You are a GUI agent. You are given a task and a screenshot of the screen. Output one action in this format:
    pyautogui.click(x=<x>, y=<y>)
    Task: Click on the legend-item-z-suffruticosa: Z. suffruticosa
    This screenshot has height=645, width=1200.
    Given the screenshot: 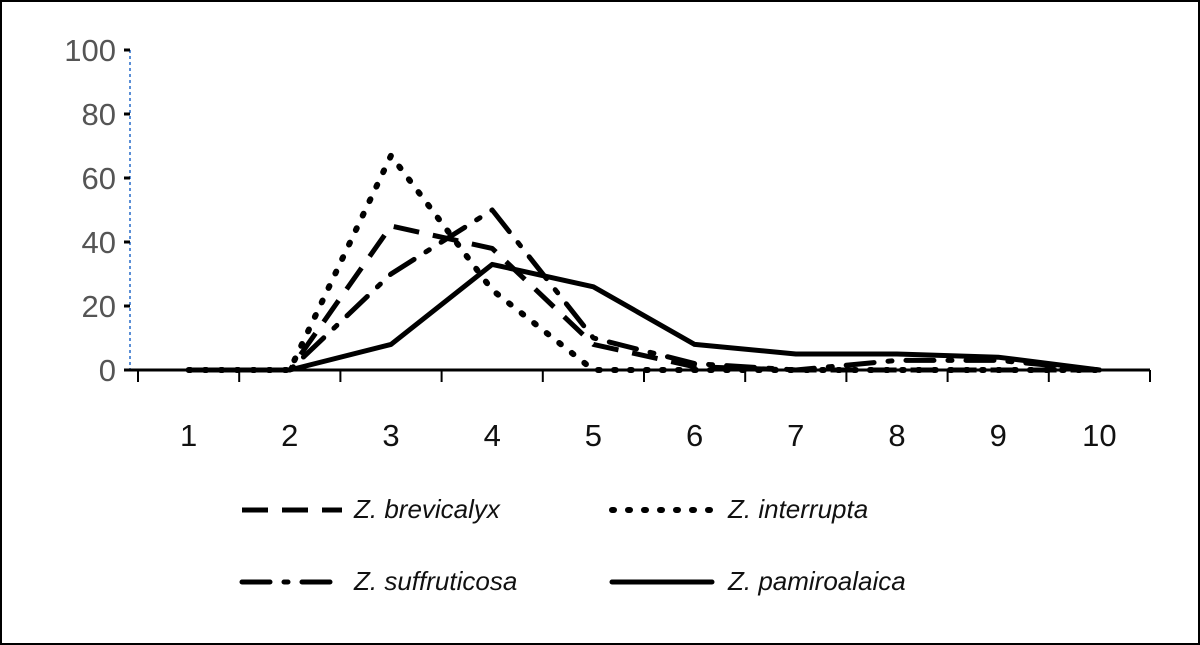 What is the action you would take?
    pyautogui.click(x=378, y=581)
    